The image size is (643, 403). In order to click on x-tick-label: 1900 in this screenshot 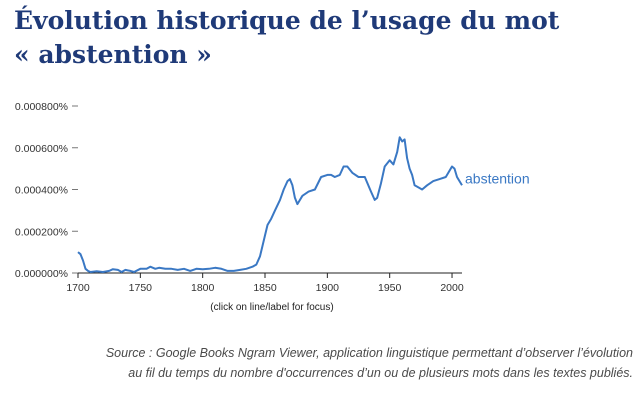, I will do `click(328, 288)`.